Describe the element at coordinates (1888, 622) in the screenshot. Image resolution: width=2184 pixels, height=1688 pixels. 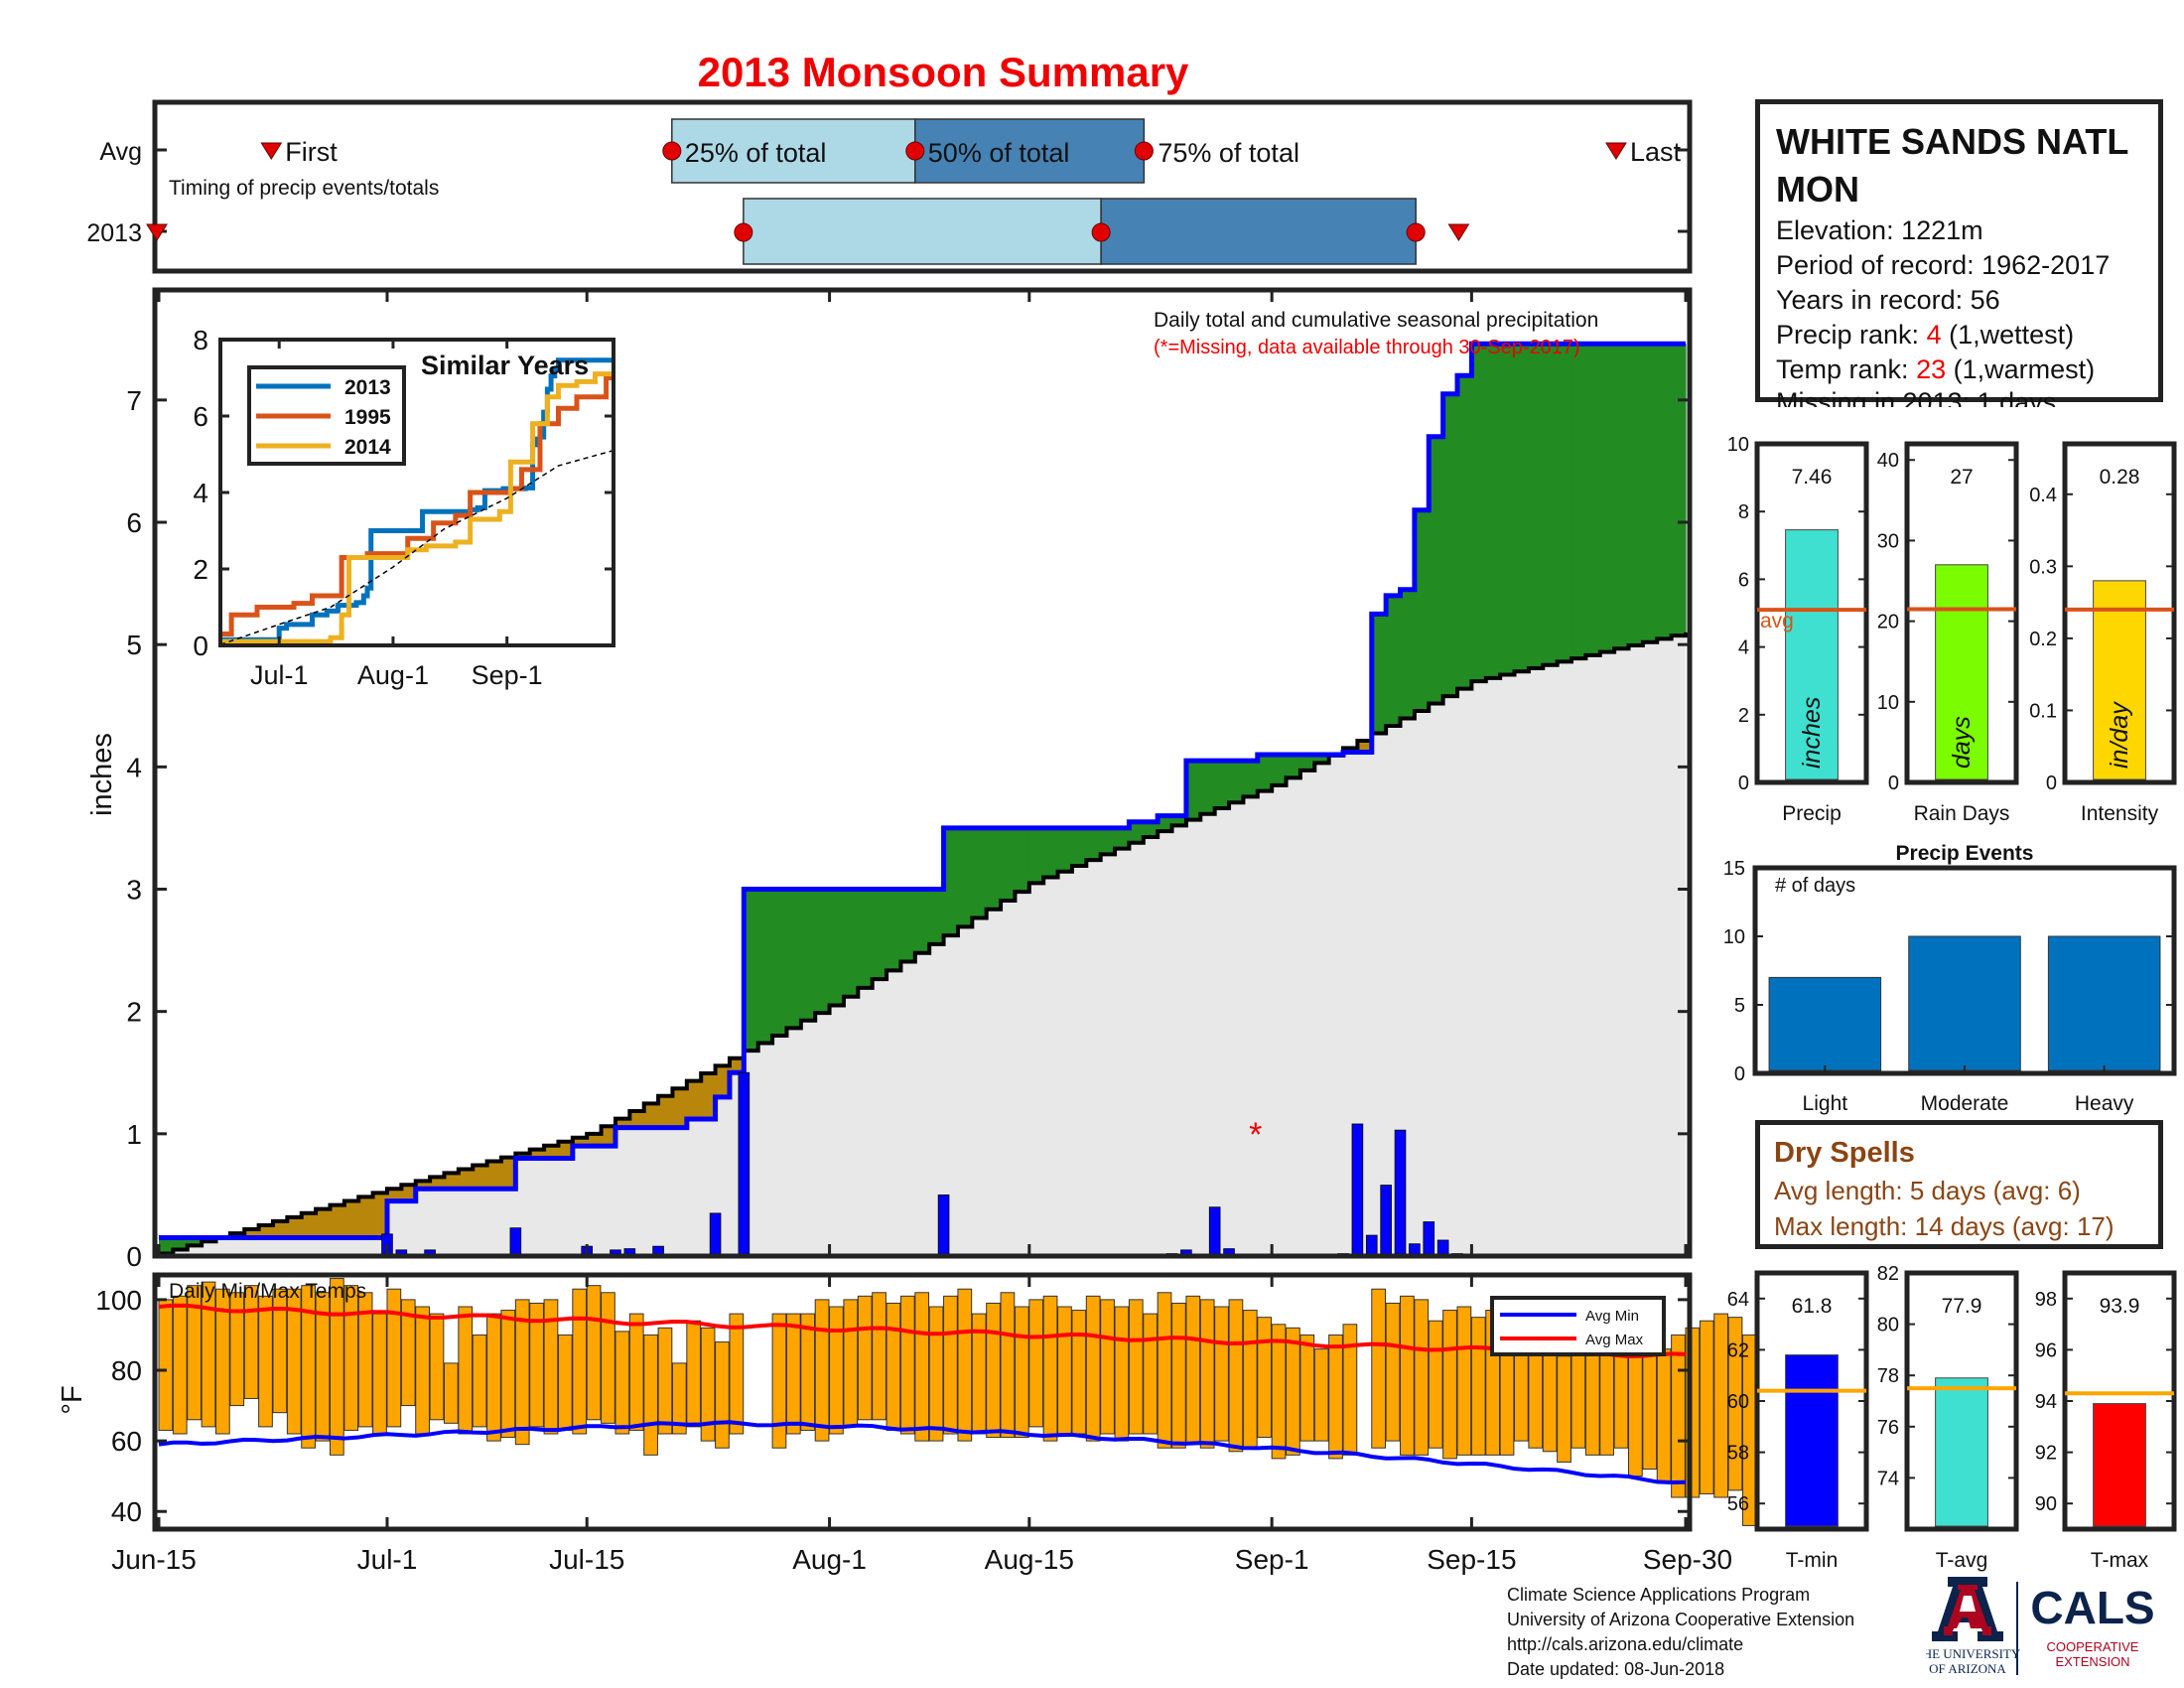
I see `stat-y-tick-label: 20` at that location.